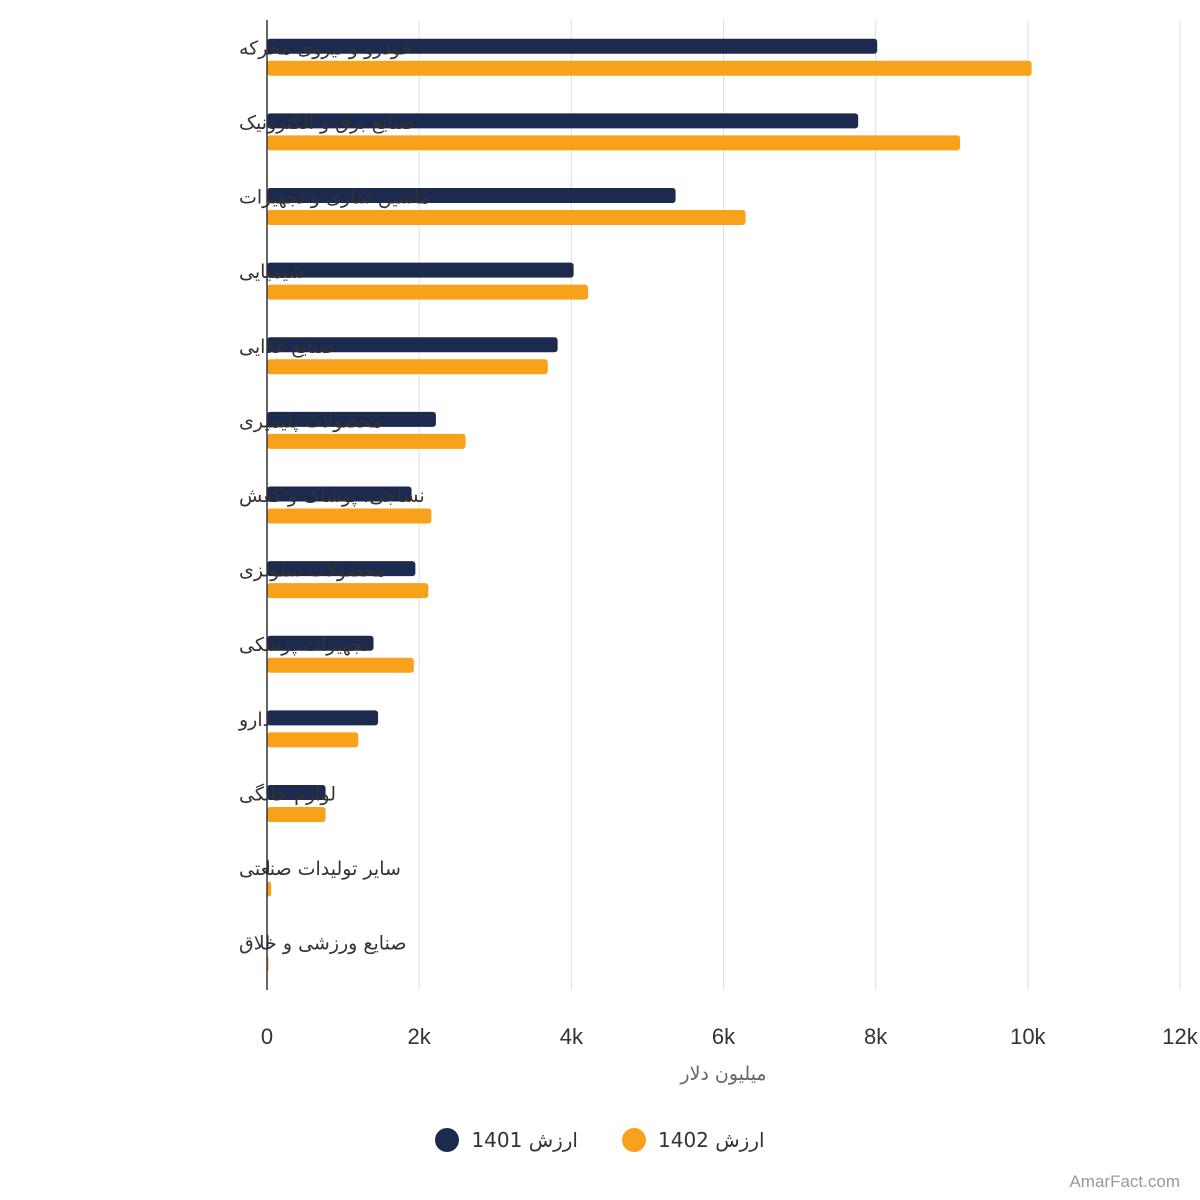 Image resolution: width=1200 pixels, height=1200 pixels. I want to click on category-label: صنایع ورزشی و خلاق, so click(322, 944).